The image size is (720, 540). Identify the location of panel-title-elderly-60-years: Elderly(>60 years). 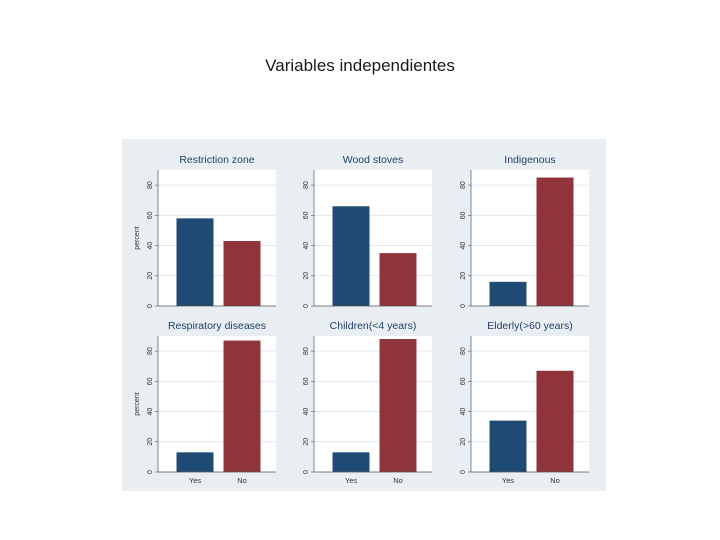
(530, 326).